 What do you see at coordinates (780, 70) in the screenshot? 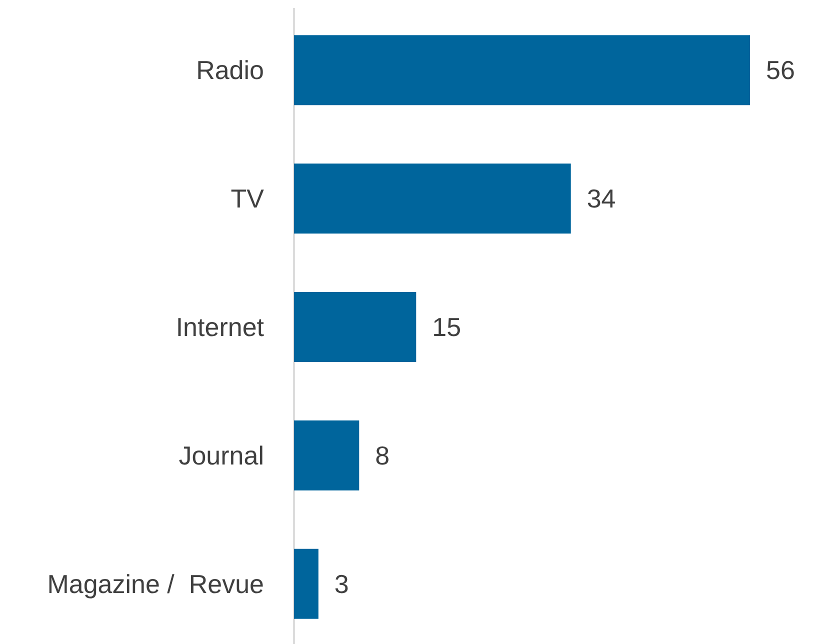
I see `data-label: 56` at bounding box center [780, 70].